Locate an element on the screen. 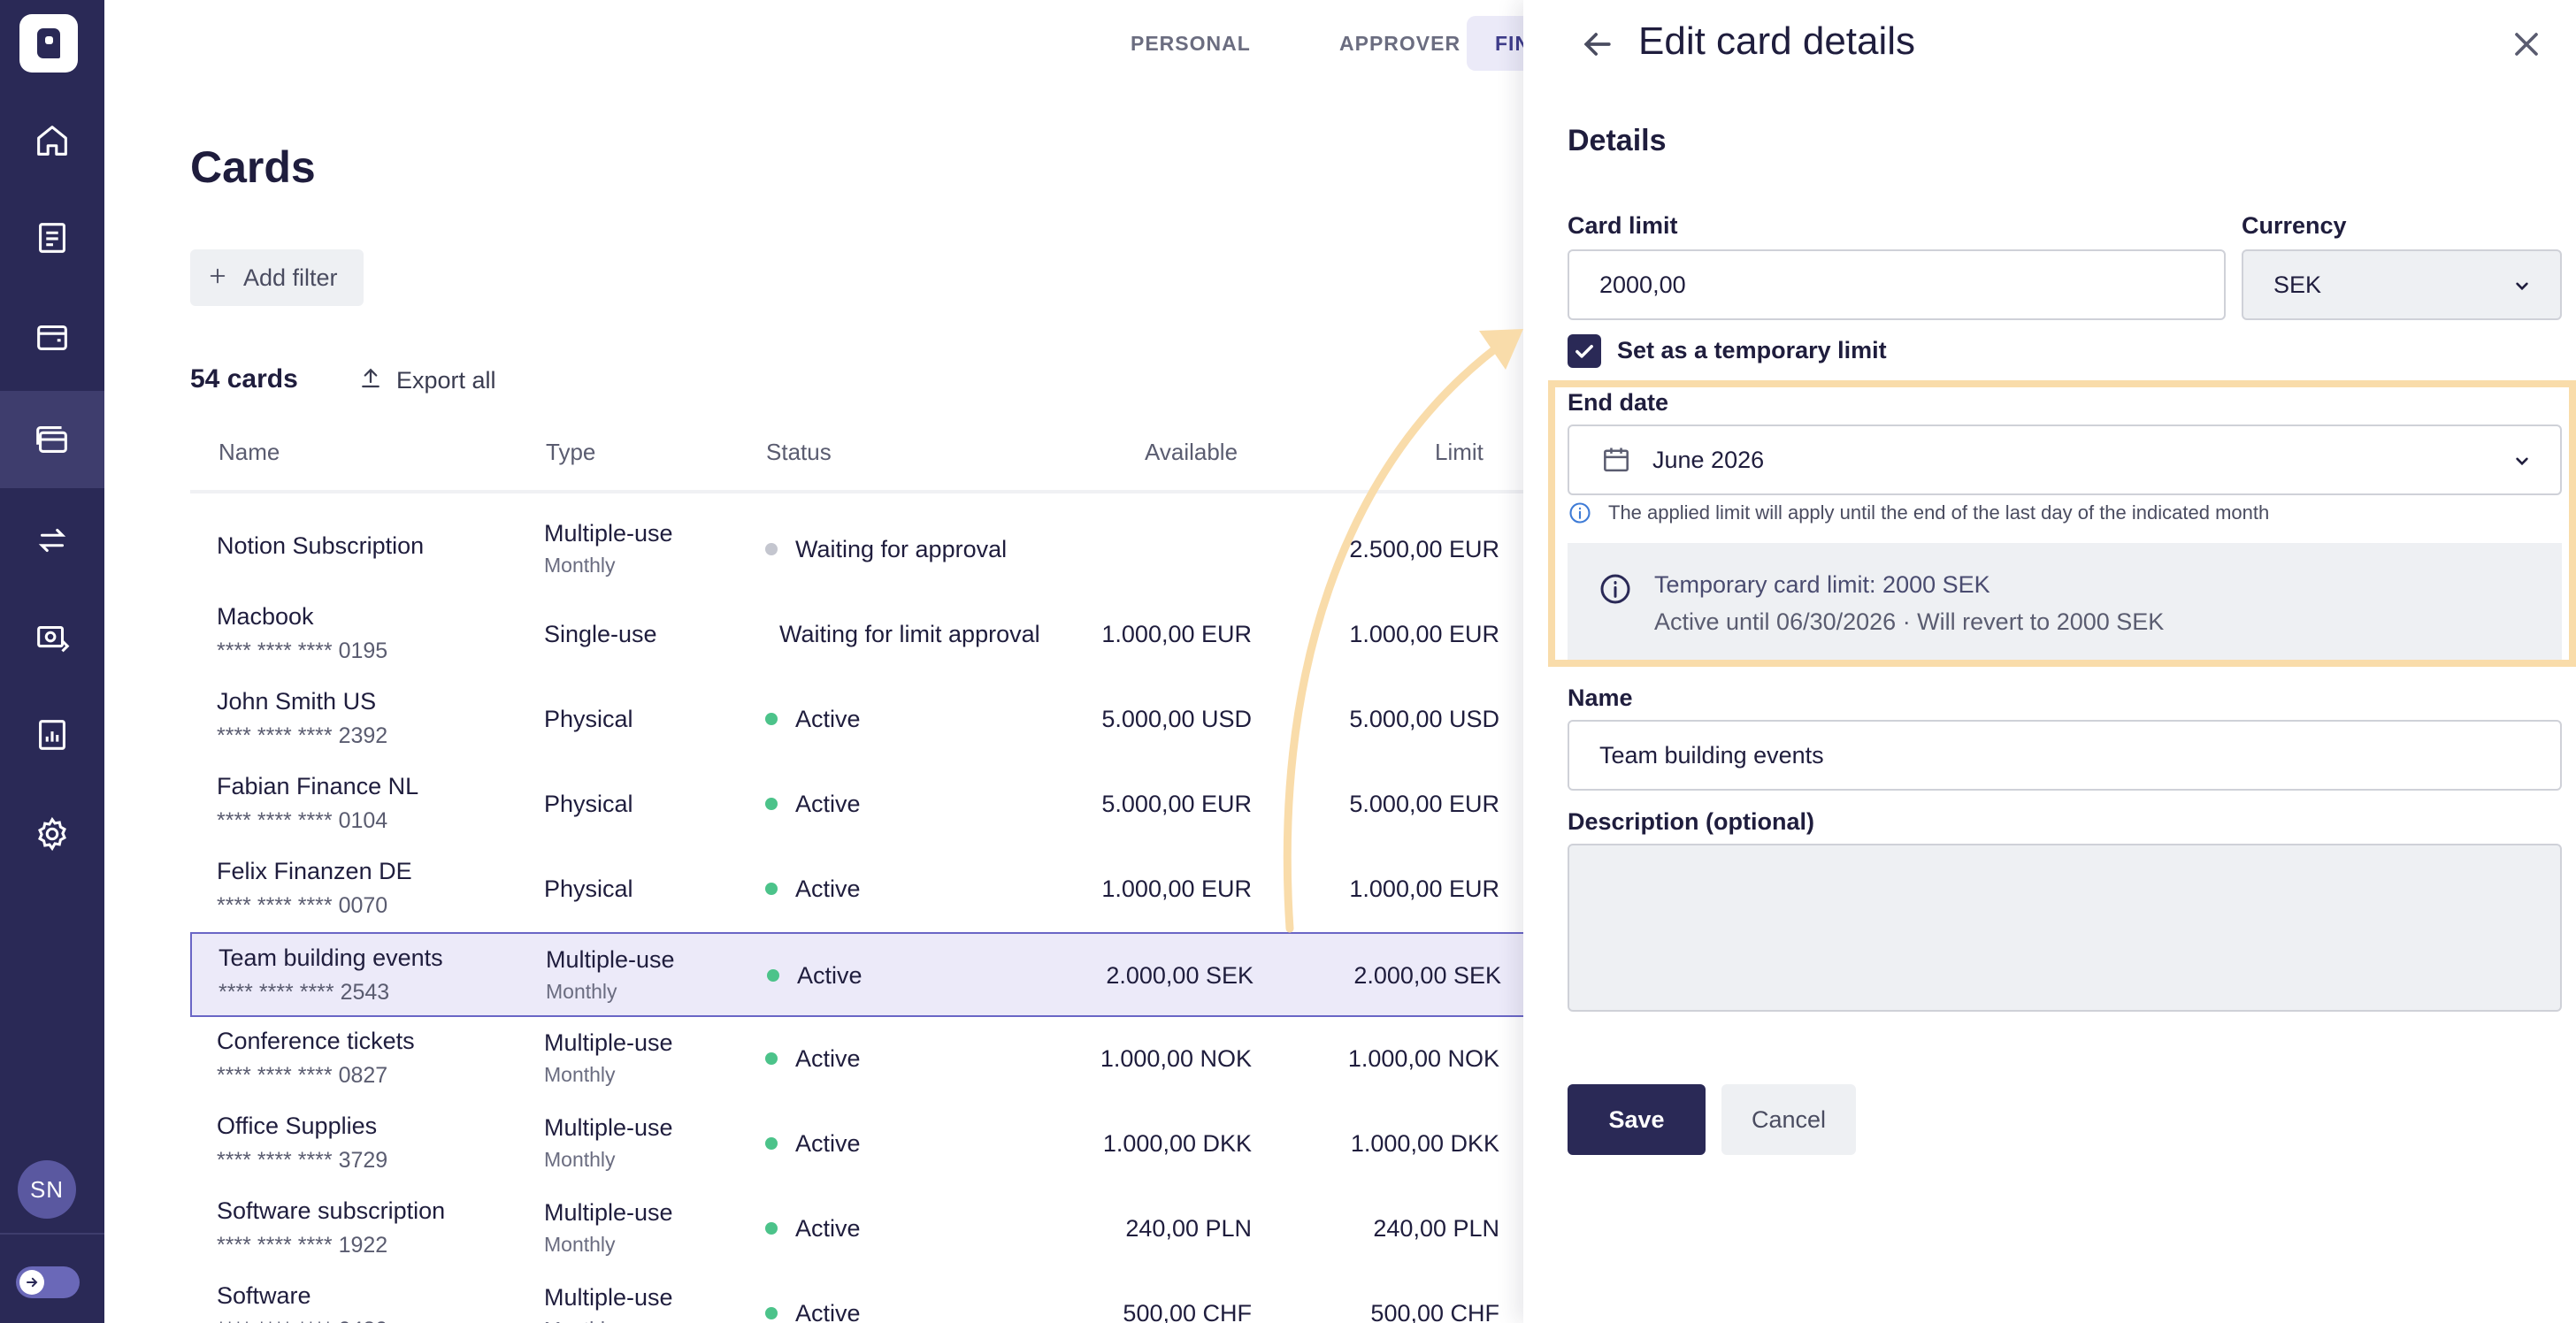  card-name: Office Supplies is located at coordinates (297, 1126).